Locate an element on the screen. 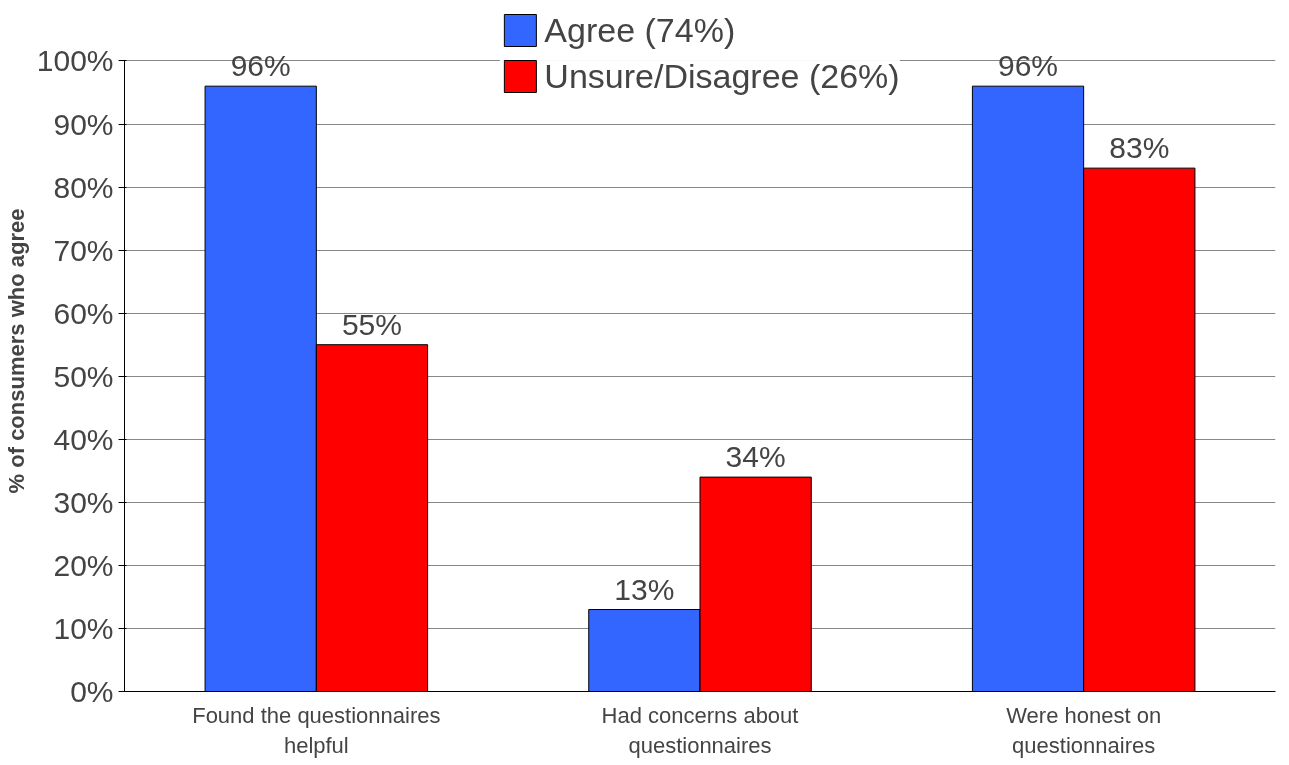  x-tick-label: Were honest on questionnaires is located at coordinates (1084, 730).